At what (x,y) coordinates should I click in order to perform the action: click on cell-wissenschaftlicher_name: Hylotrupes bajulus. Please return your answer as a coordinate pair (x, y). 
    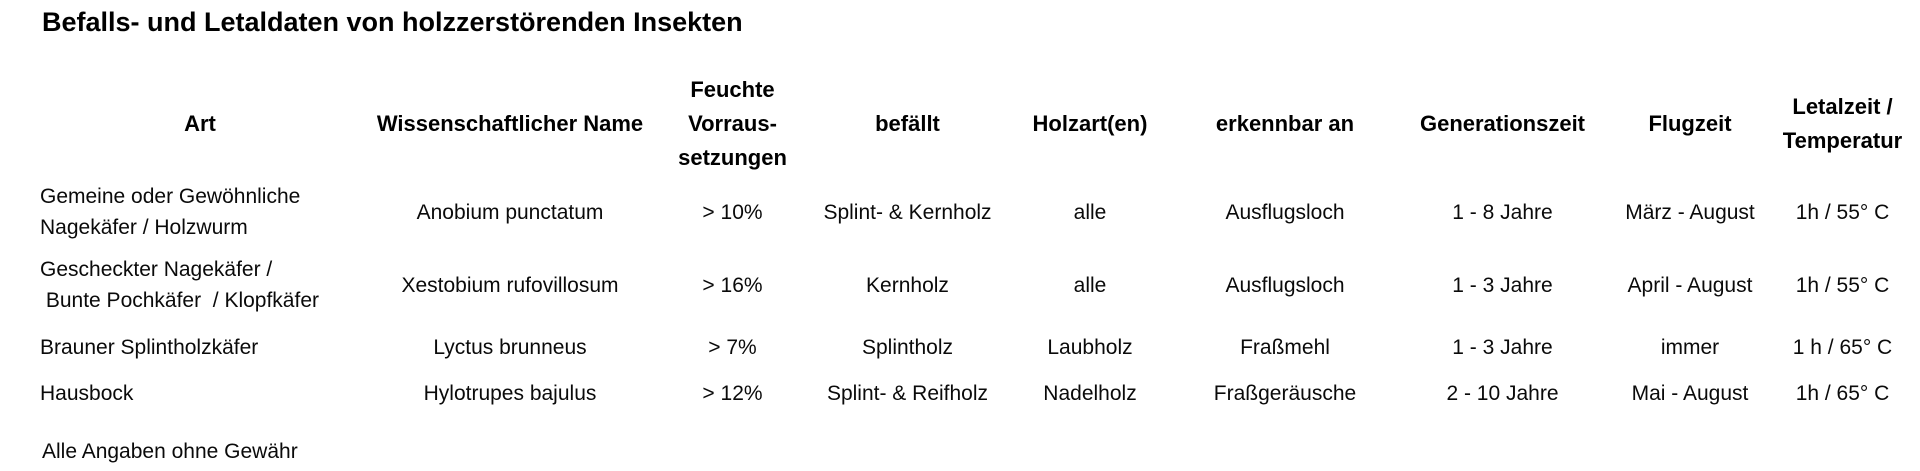
    Looking at the image, I should click on (510, 393).